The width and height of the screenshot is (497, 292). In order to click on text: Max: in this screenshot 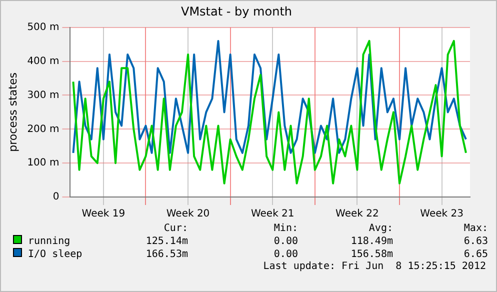, I will do `click(475, 229)`.